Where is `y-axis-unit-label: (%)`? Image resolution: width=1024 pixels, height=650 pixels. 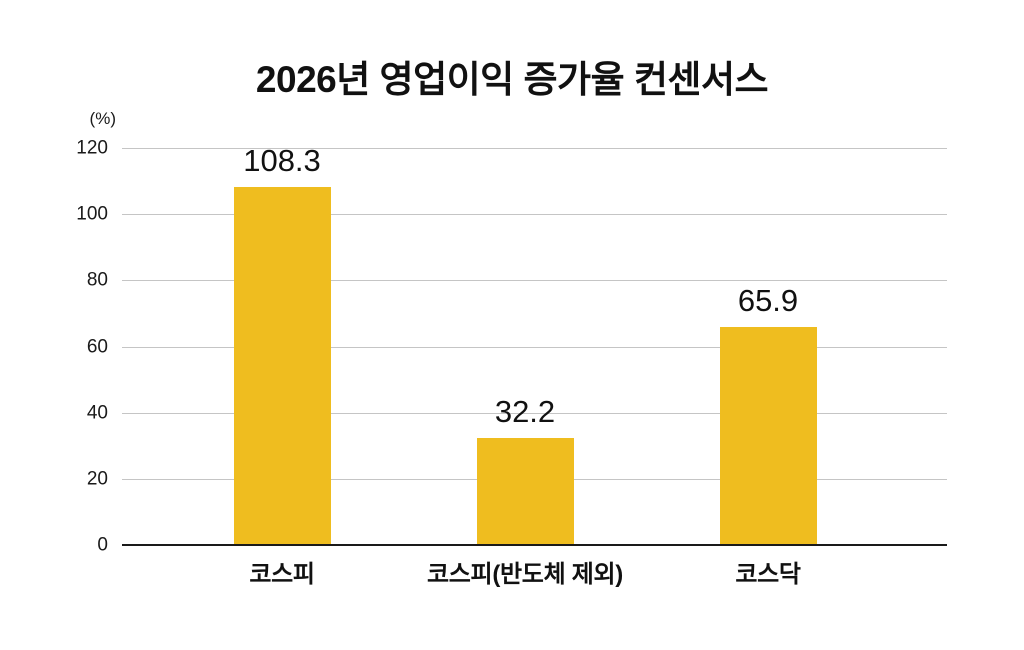
y-axis-unit-label: (%) is located at coordinates (102, 118).